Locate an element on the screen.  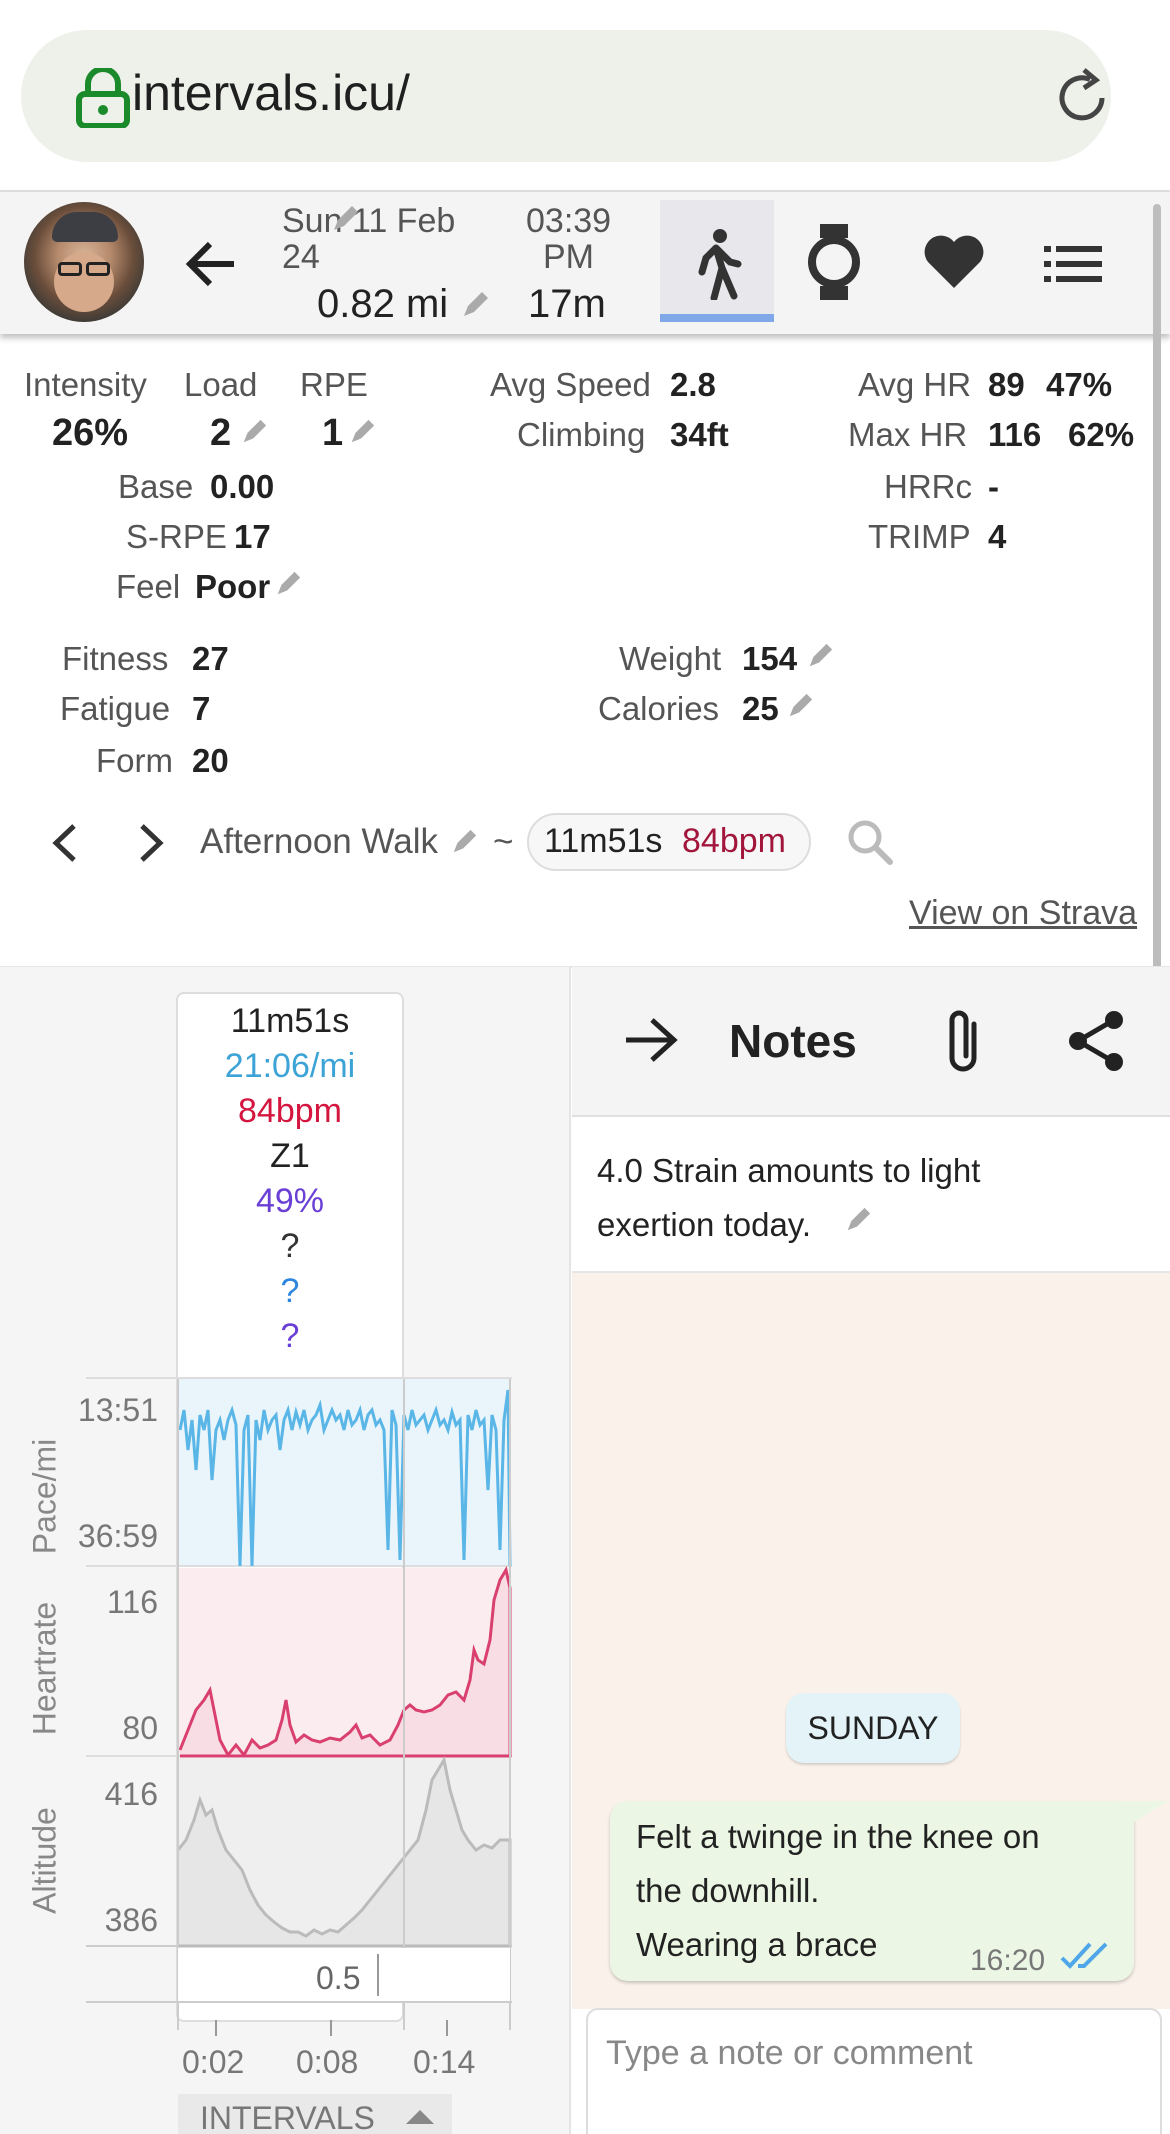
interval-pill is located at coordinates (669, 842).